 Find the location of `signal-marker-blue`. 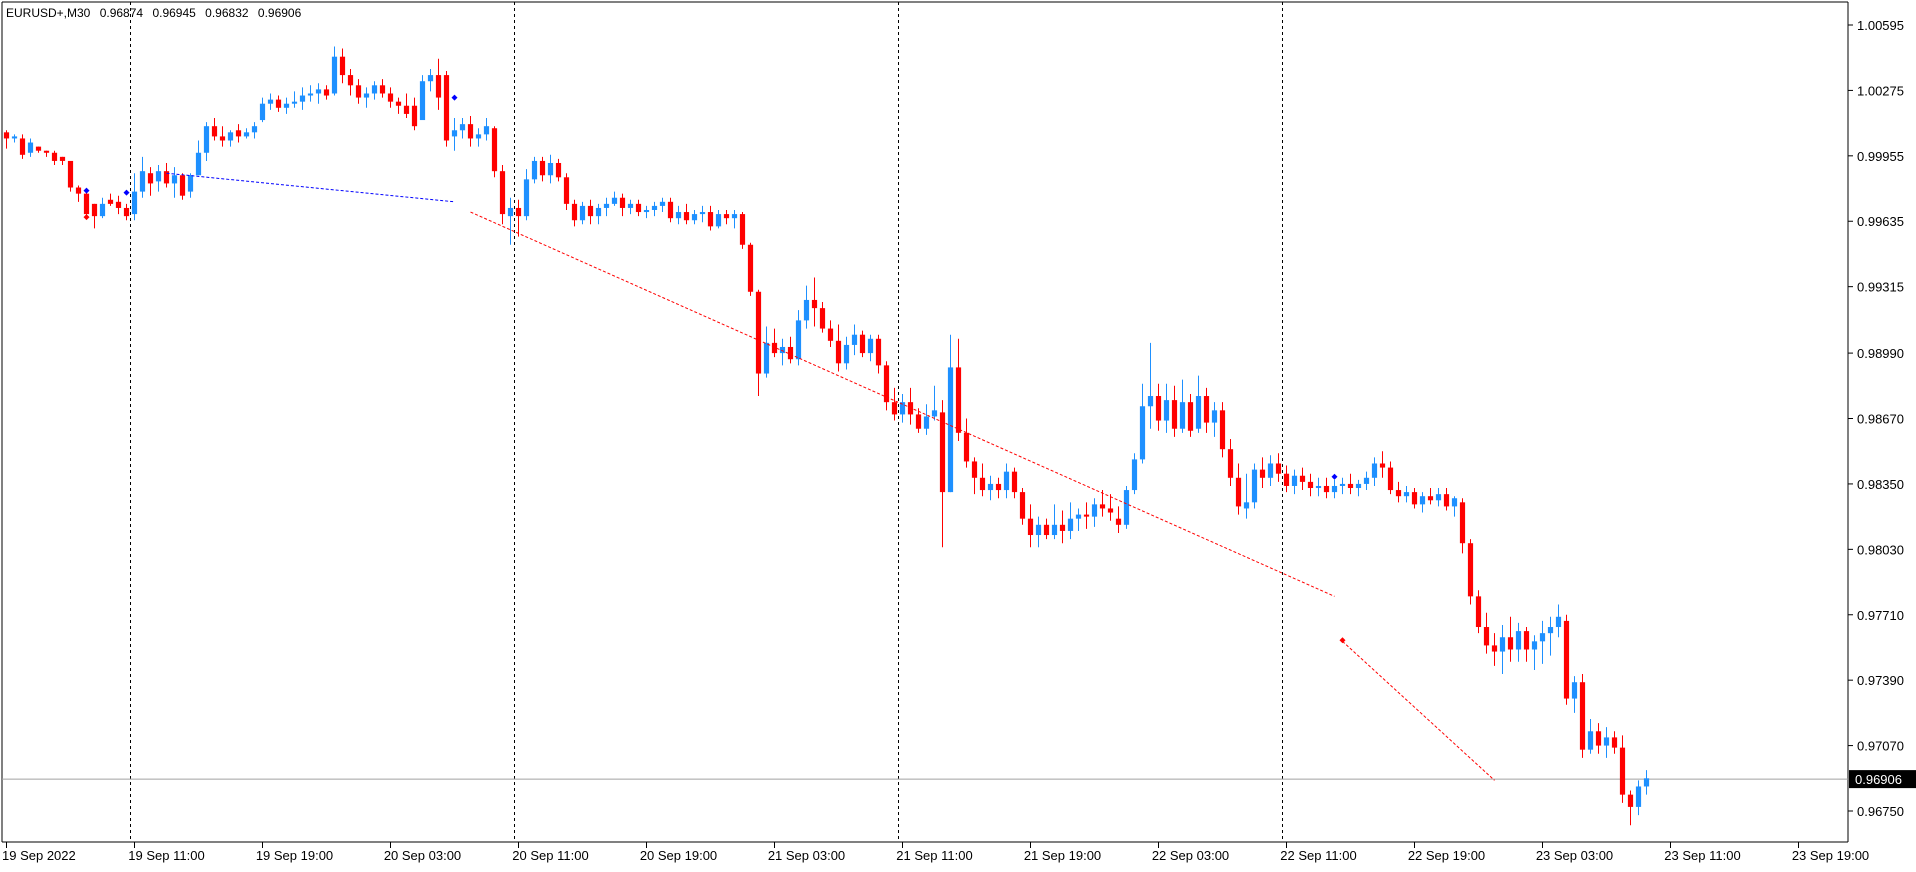

signal-marker-blue is located at coordinates (1334, 476).